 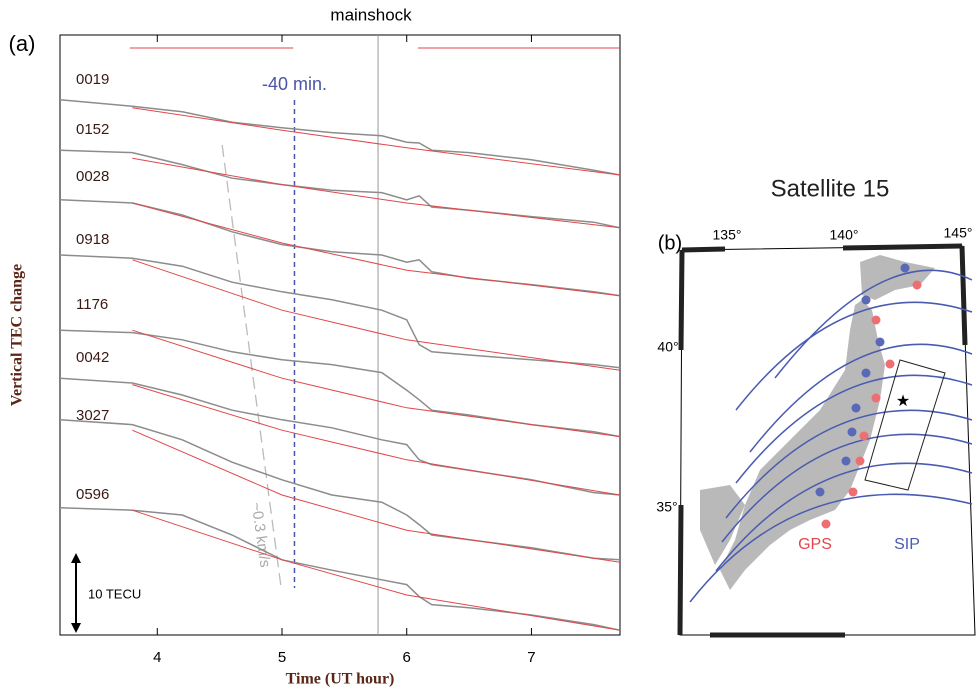 I want to click on station-label: 3027, so click(x=92, y=415).